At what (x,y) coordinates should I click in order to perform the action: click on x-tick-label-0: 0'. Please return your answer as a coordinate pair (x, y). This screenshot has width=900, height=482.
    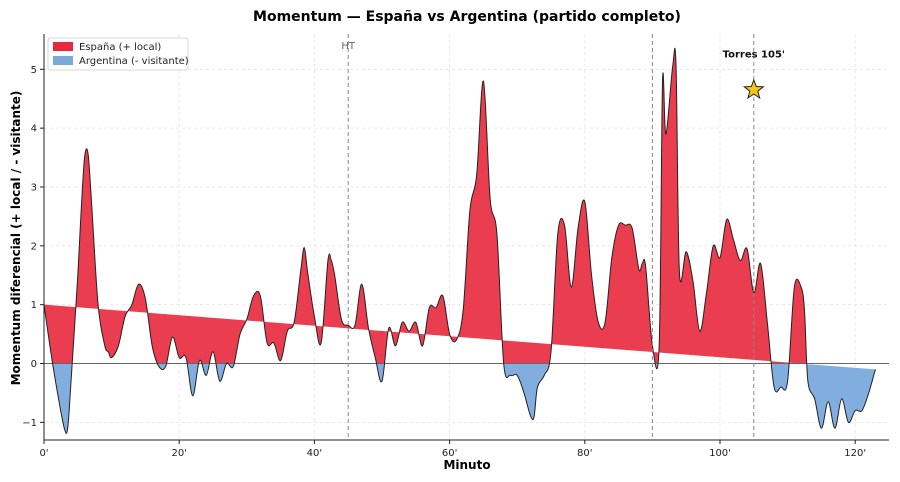
    Looking at the image, I should click on (43, 453).